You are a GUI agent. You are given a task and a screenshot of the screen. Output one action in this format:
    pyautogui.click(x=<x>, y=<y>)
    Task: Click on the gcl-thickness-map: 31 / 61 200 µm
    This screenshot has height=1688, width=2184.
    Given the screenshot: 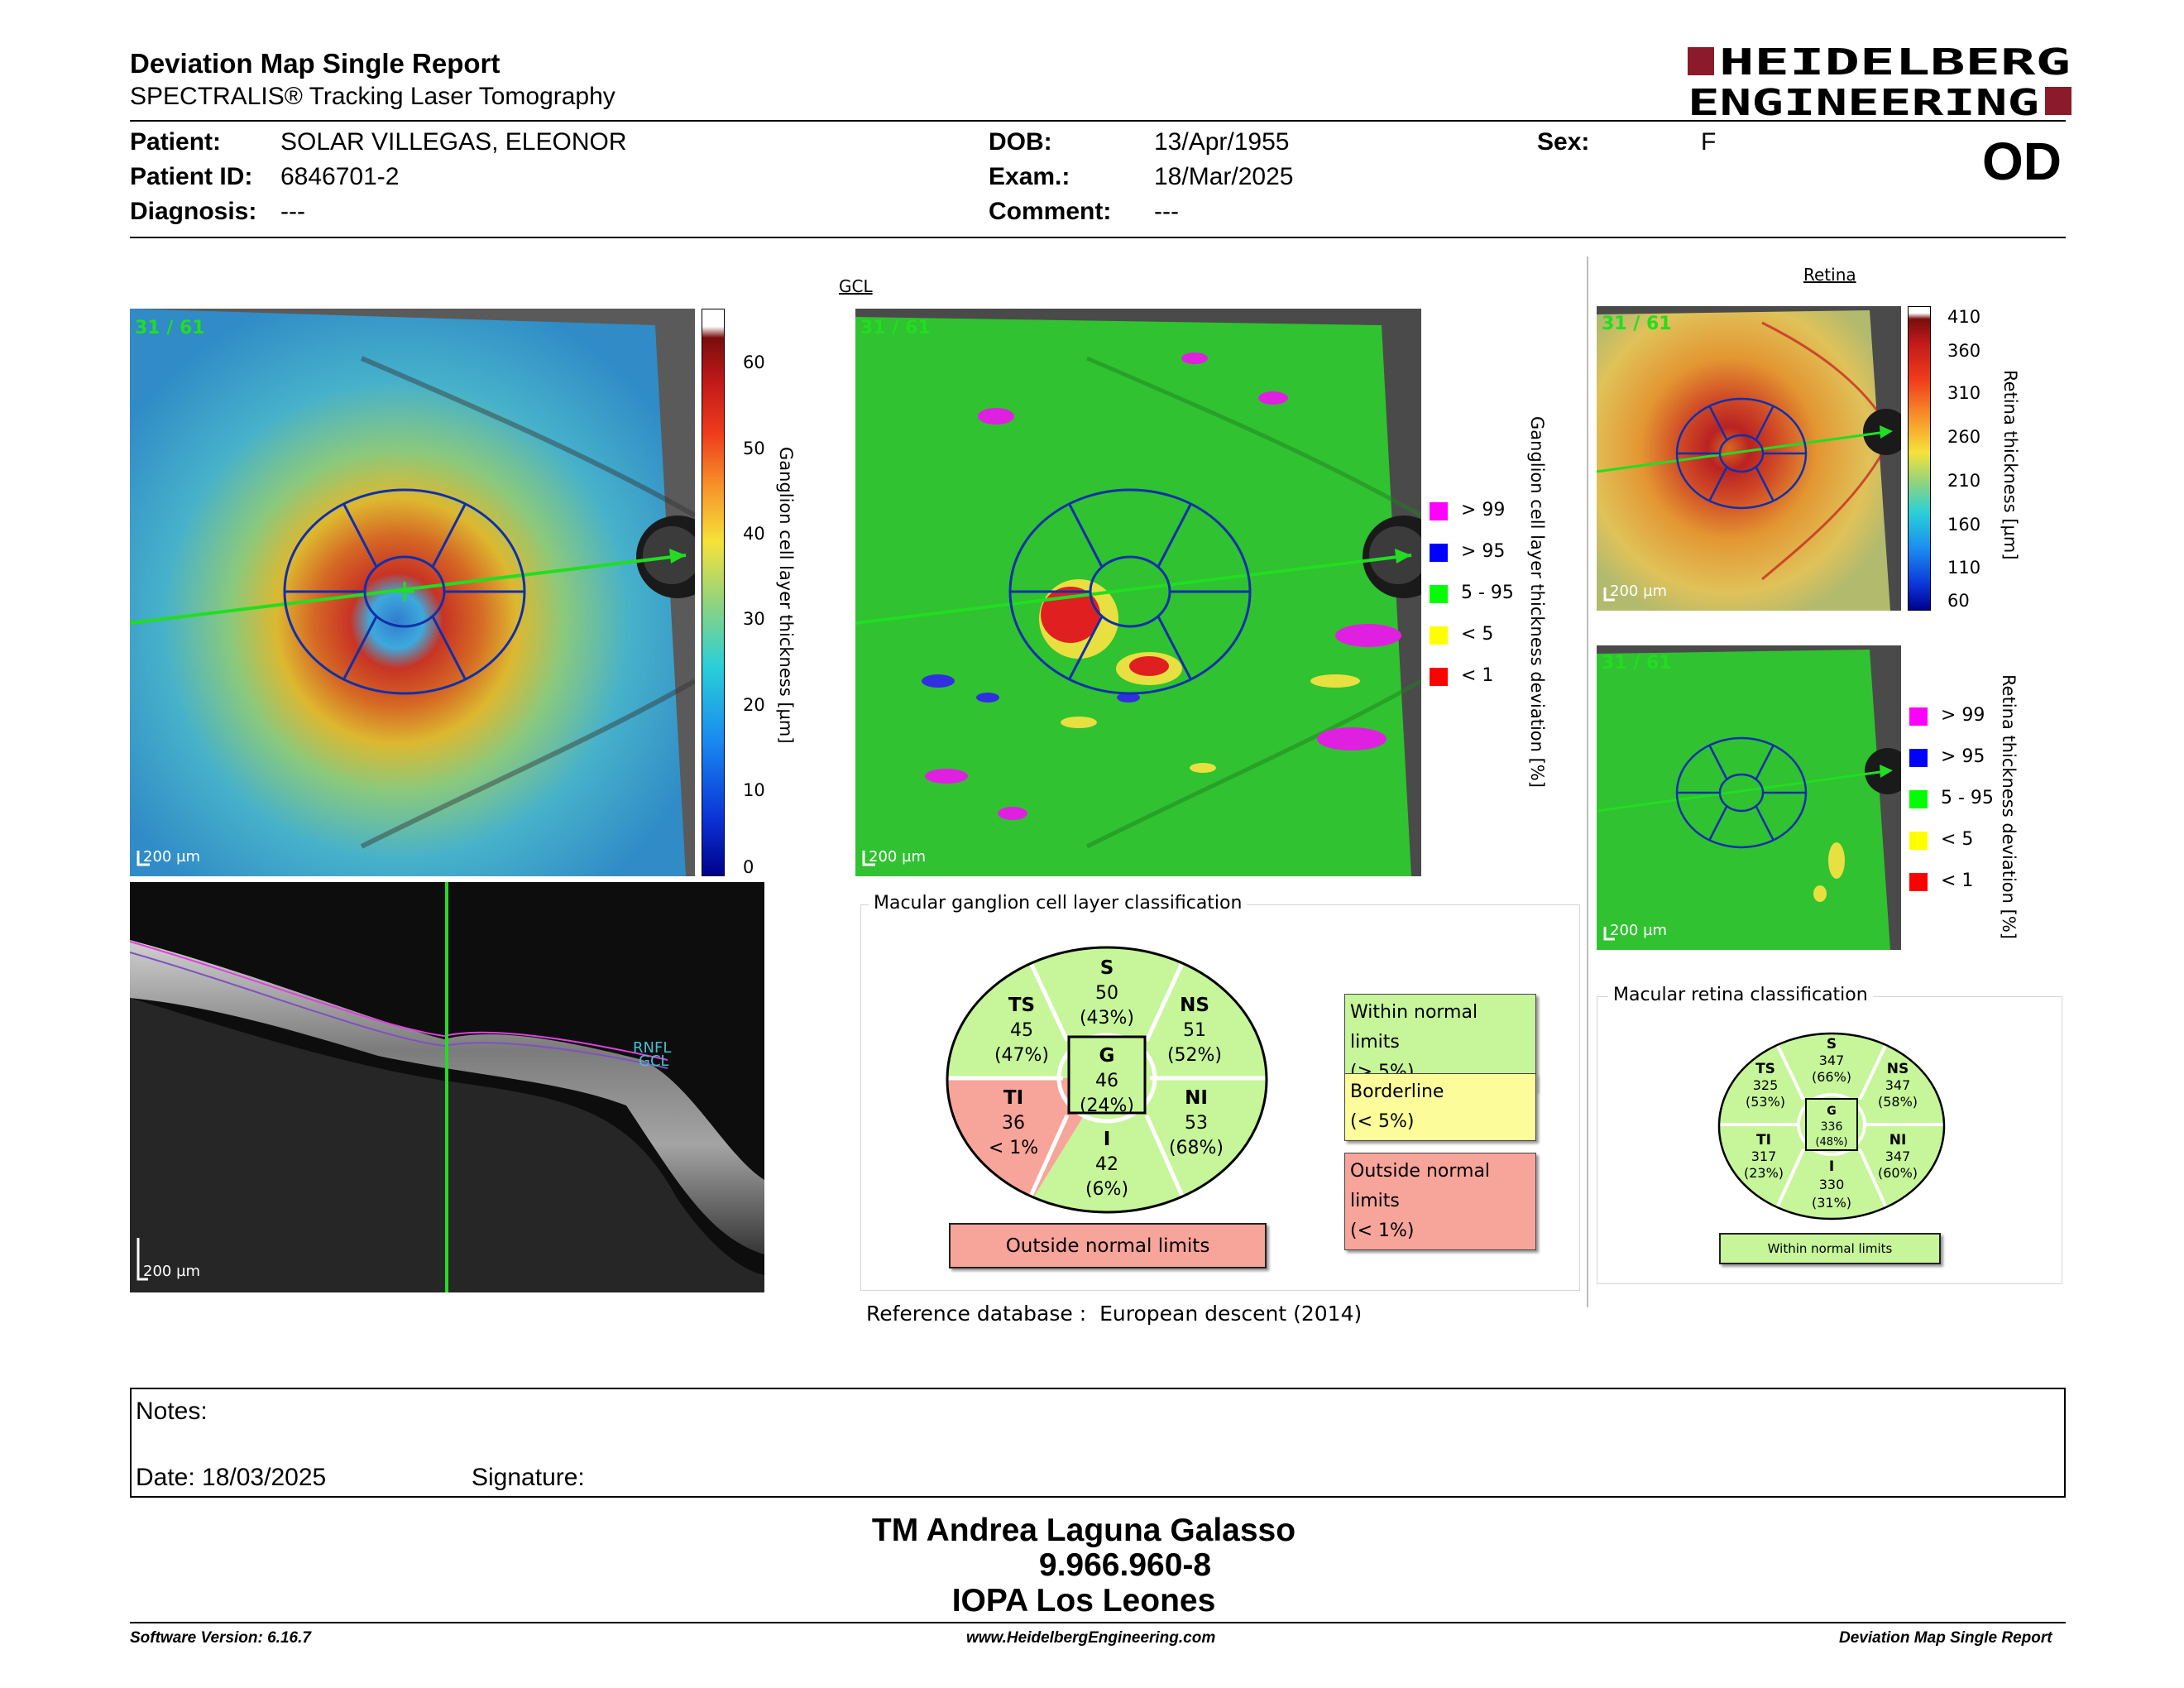 What is the action you would take?
    pyautogui.click(x=412, y=592)
    